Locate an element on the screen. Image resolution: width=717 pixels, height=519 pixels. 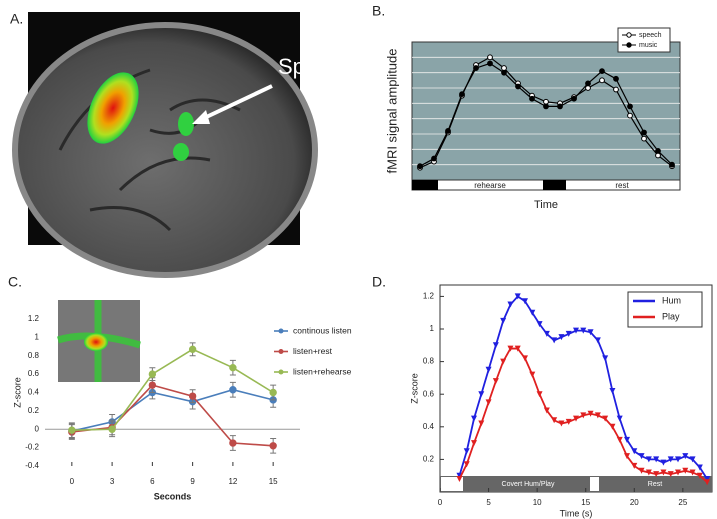
panel-label: A. is located at coordinates (16, 19).